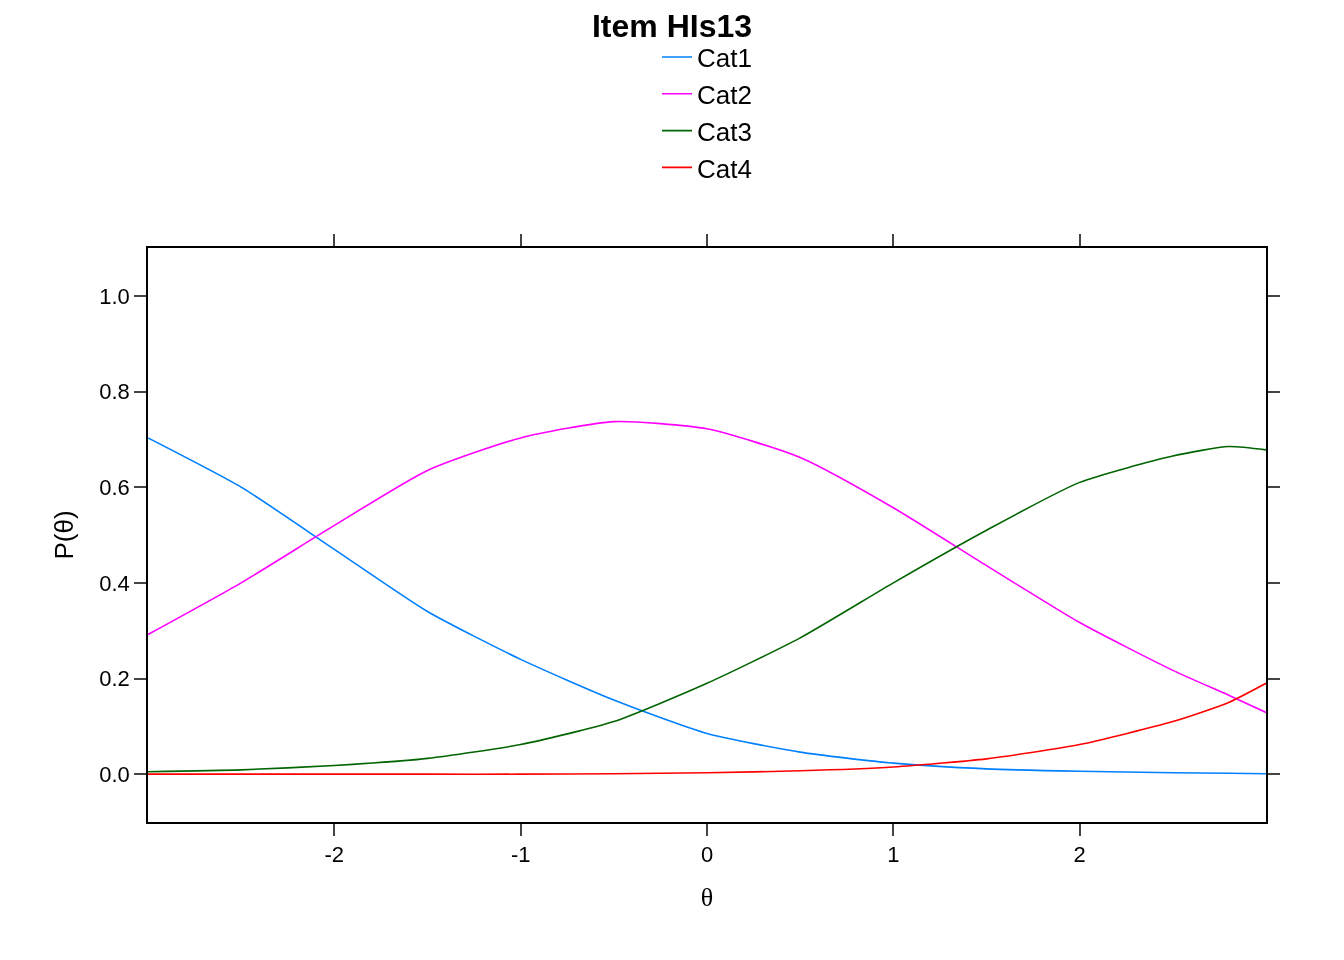  Describe the element at coordinates (520, 855) in the screenshot. I see `x-tick-label: -1` at that location.